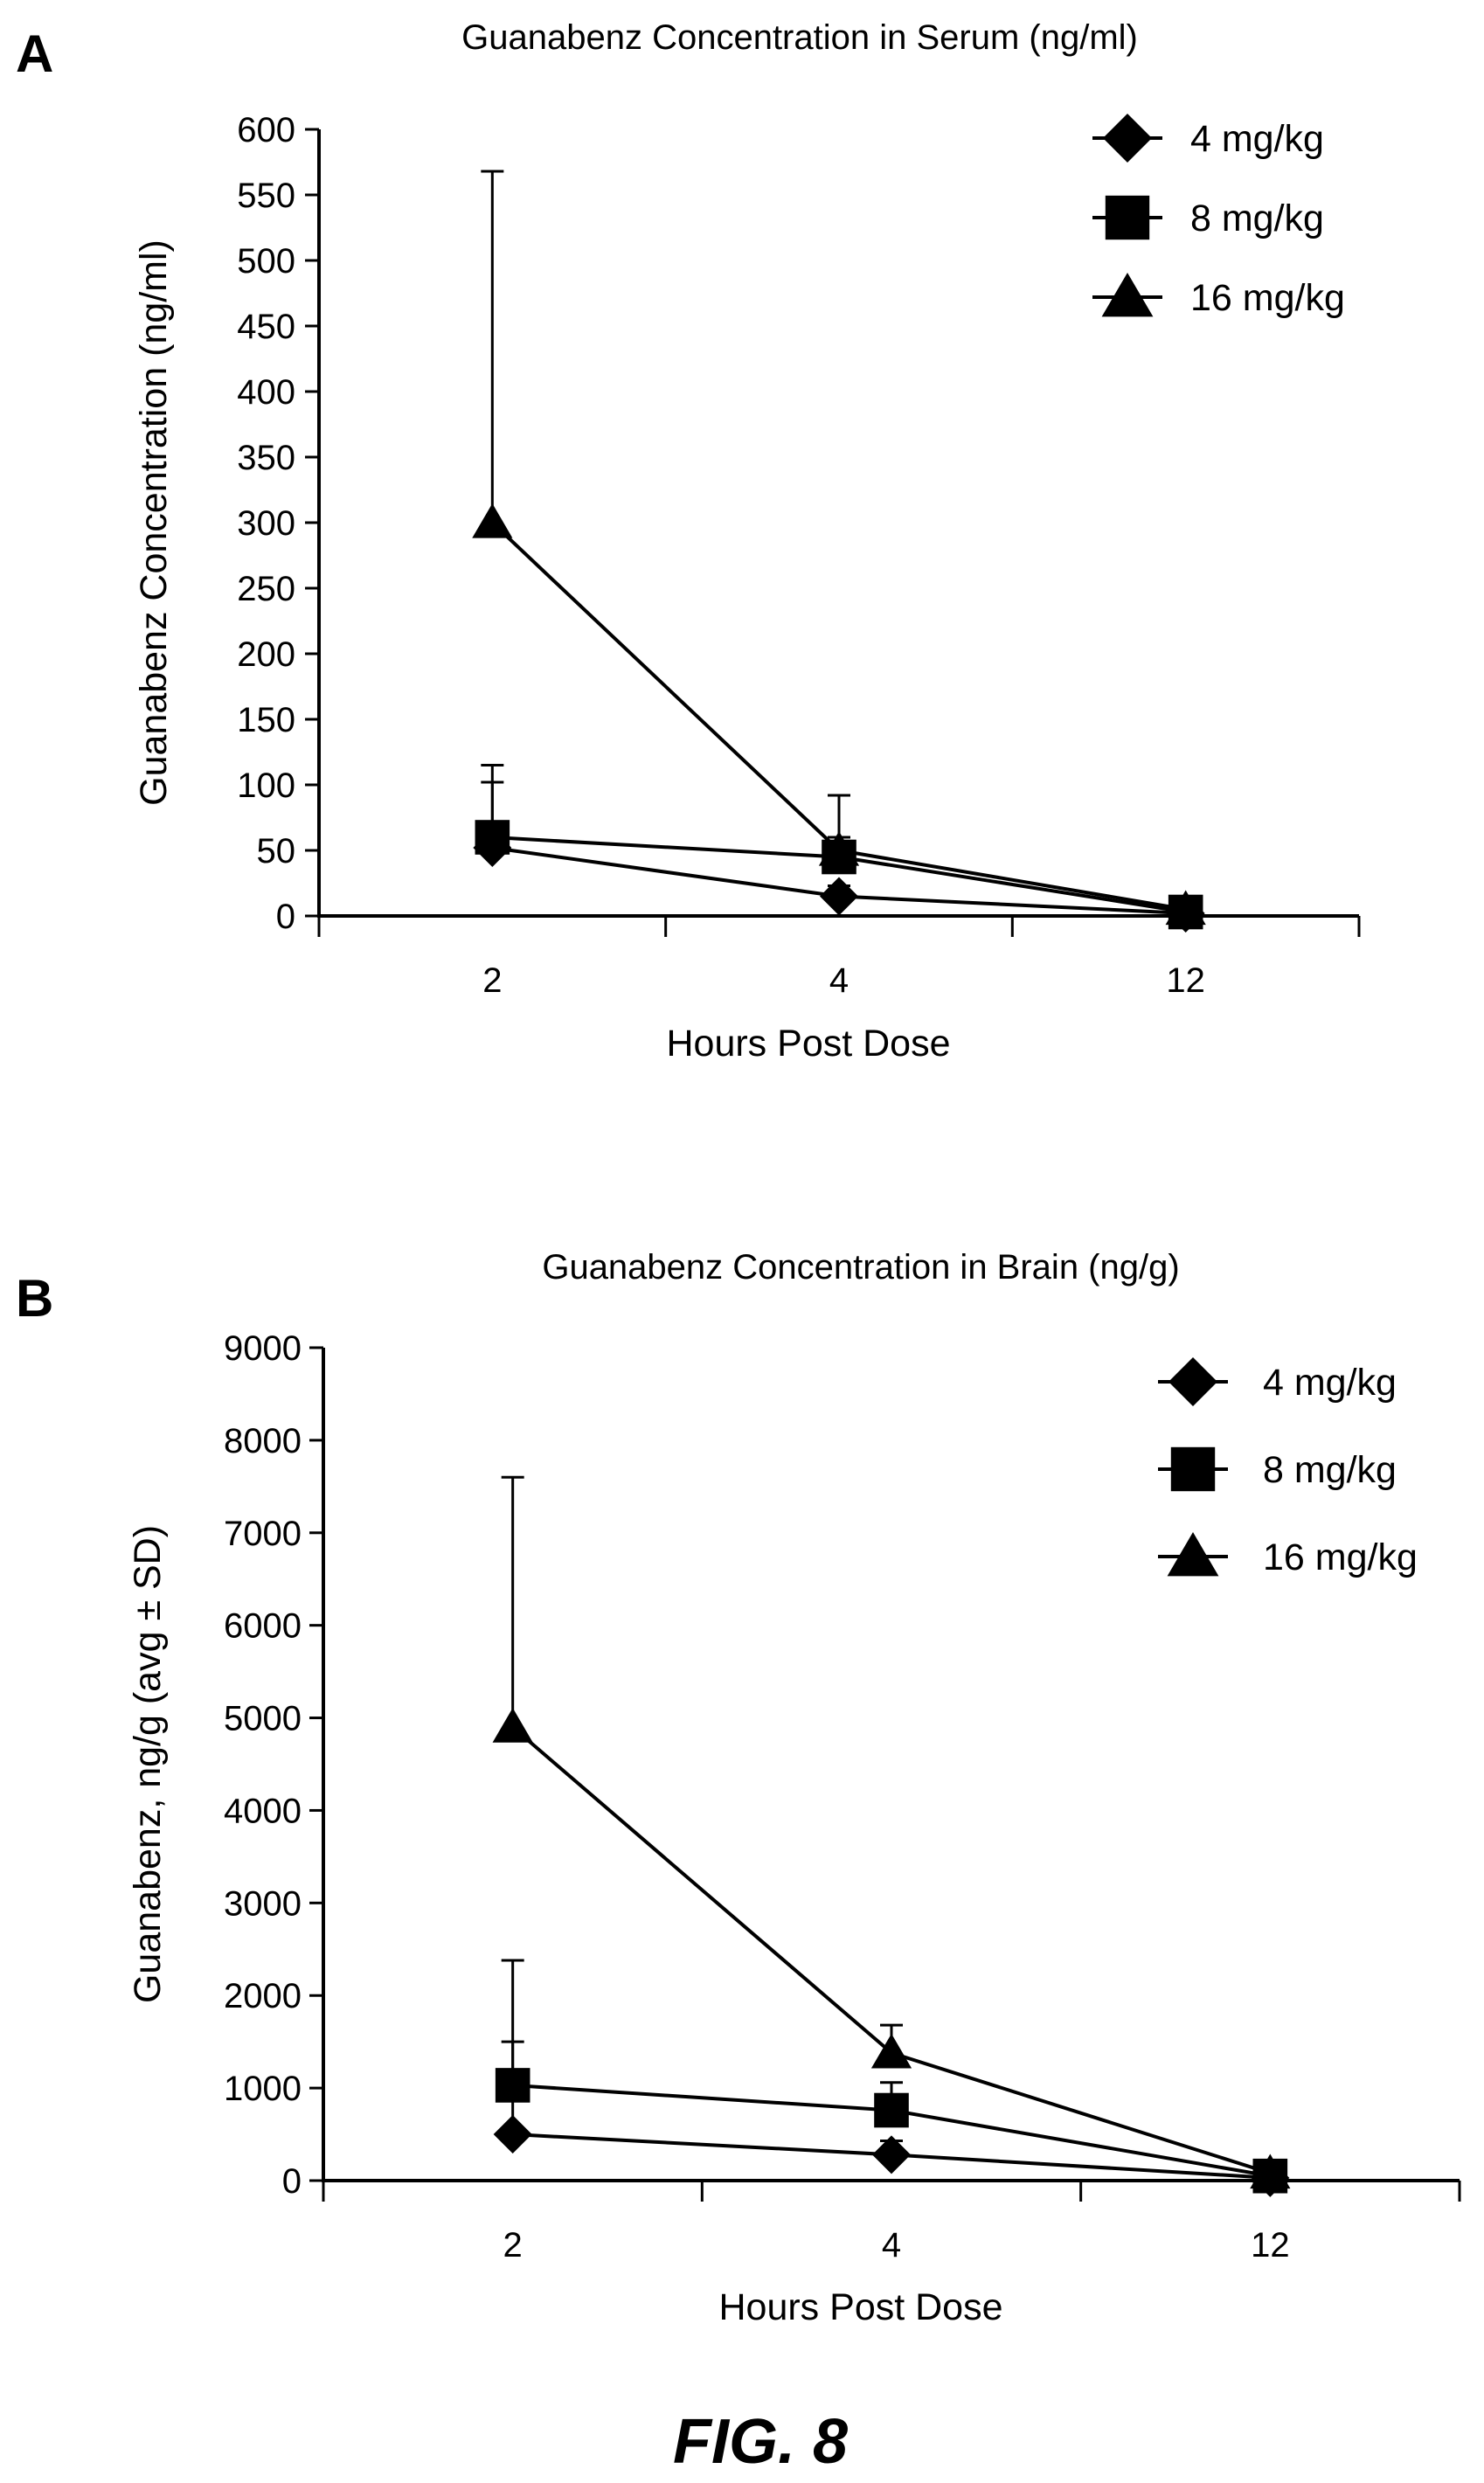 The width and height of the screenshot is (1484, 2483). What do you see at coordinates (266, 786) in the screenshot?
I see `y-tick-label: 100` at bounding box center [266, 786].